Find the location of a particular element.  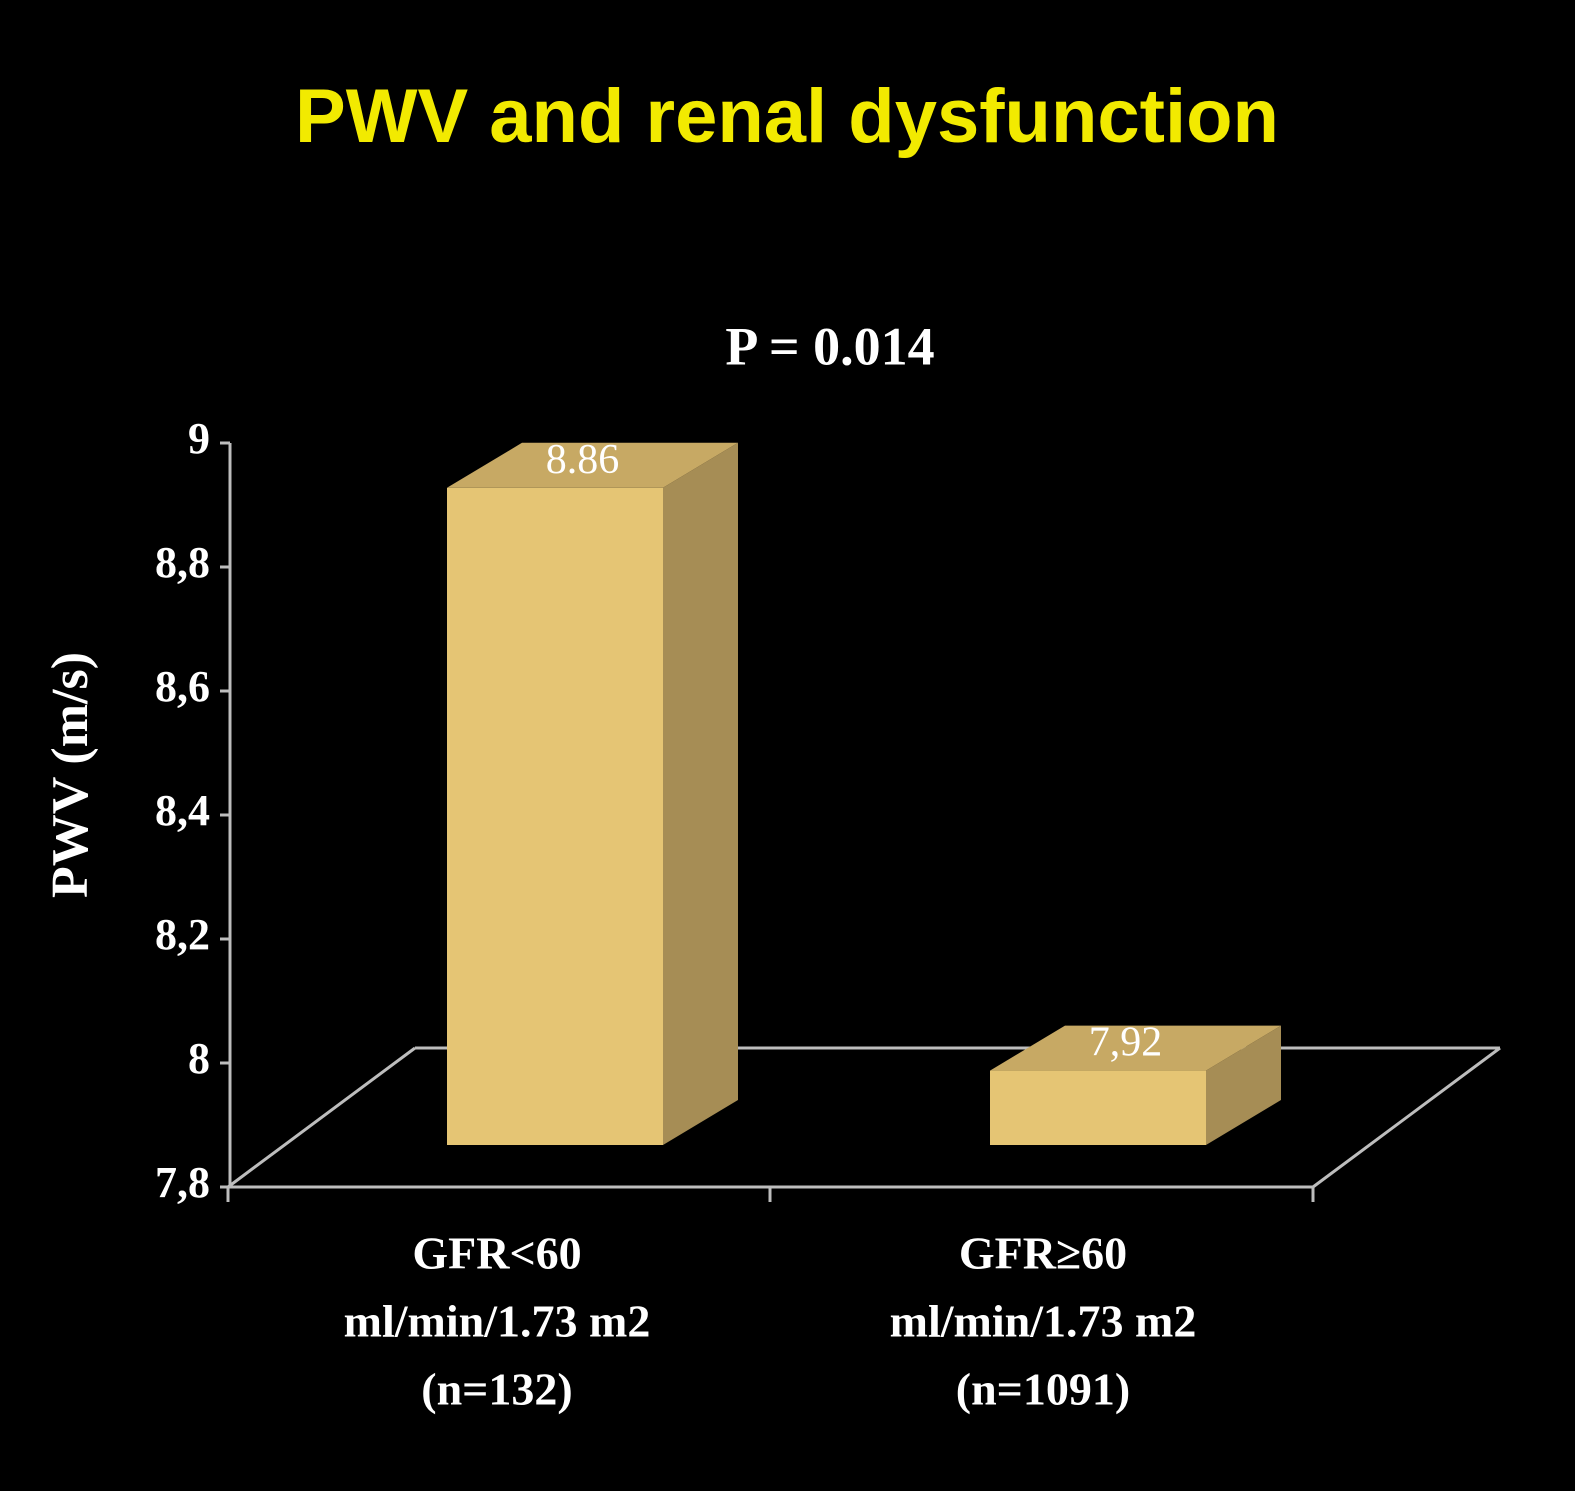

x-tick-label: (n=132) is located at coordinates (496, 1389).